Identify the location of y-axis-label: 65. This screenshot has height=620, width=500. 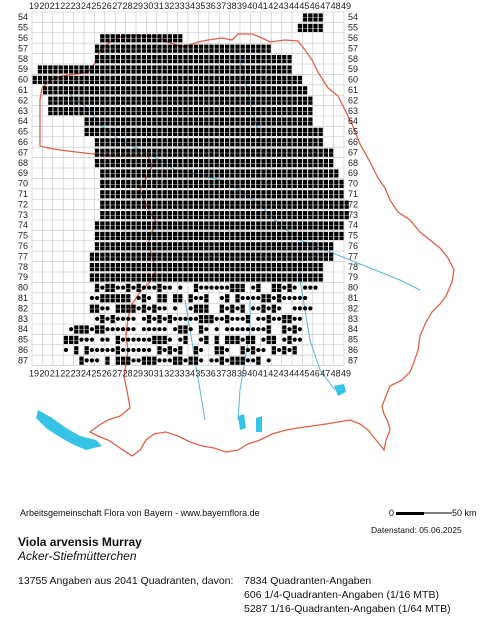
(353, 132).